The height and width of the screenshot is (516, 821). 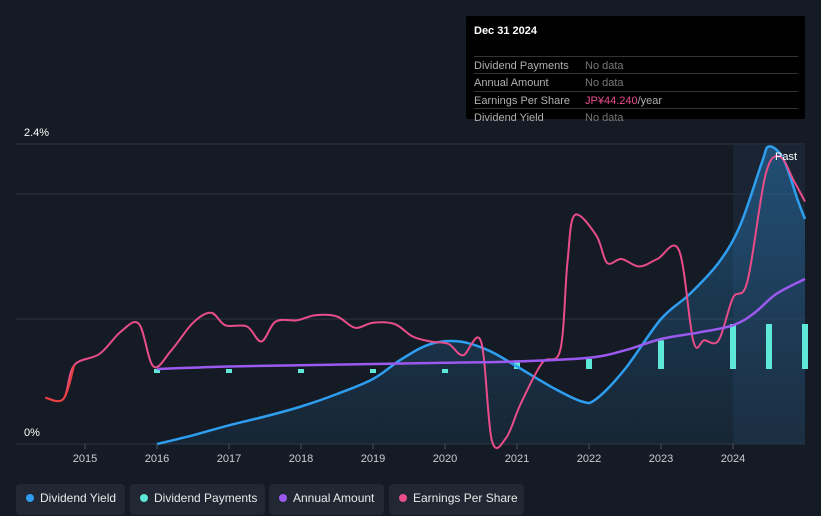 What do you see at coordinates (409, 454) in the screenshot?
I see `x-axis: 2015 2016 2017 2018 2019 2020 2021 2022 2023 2024` at bounding box center [409, 454].